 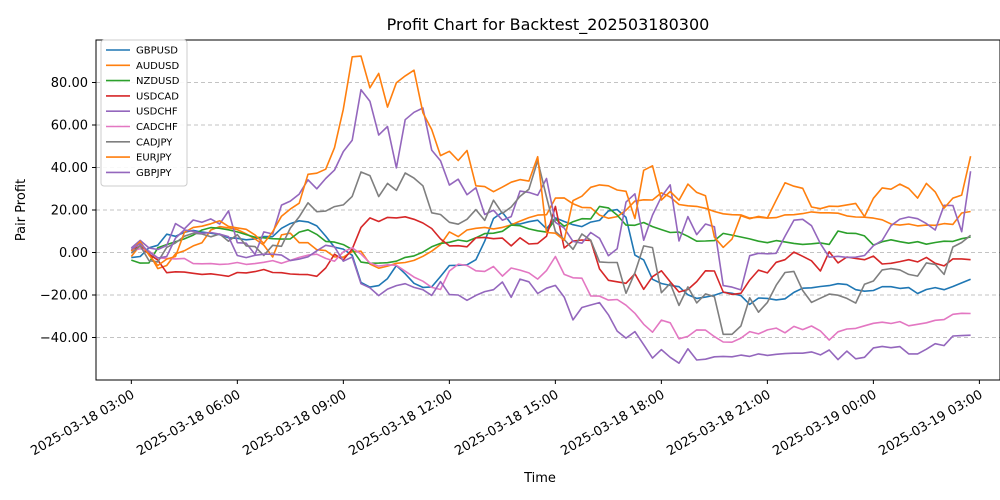 I want to click on x-tick-label: 2025-03-18 15:00, so click(x=506, y=423).